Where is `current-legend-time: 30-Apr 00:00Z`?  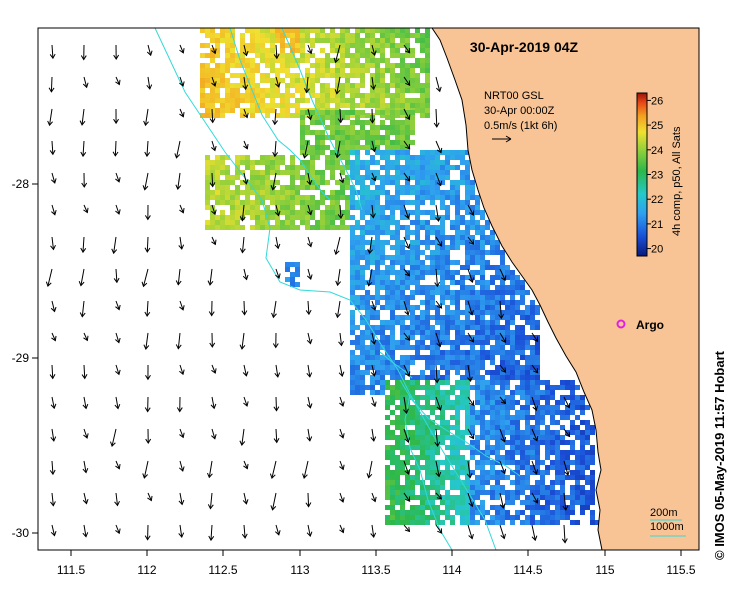 current-legend-time: 30-Apr 00:00Z is located at coordinates (519, 111).